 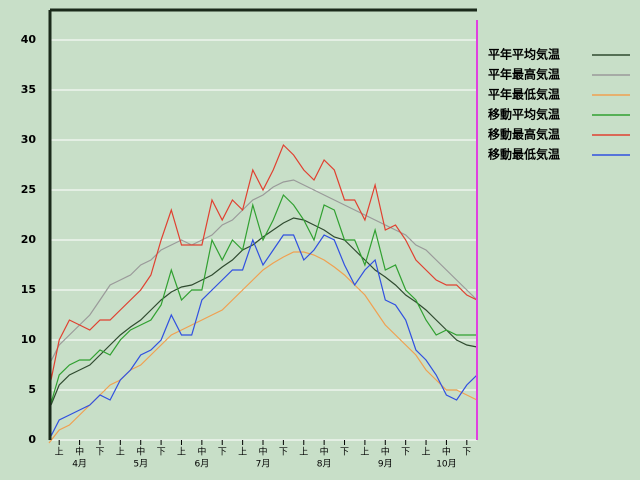 What do you see at coordinates (324, 464) in the screenshot?
I see `month-label: 8月` at bounding box center [324, 464].